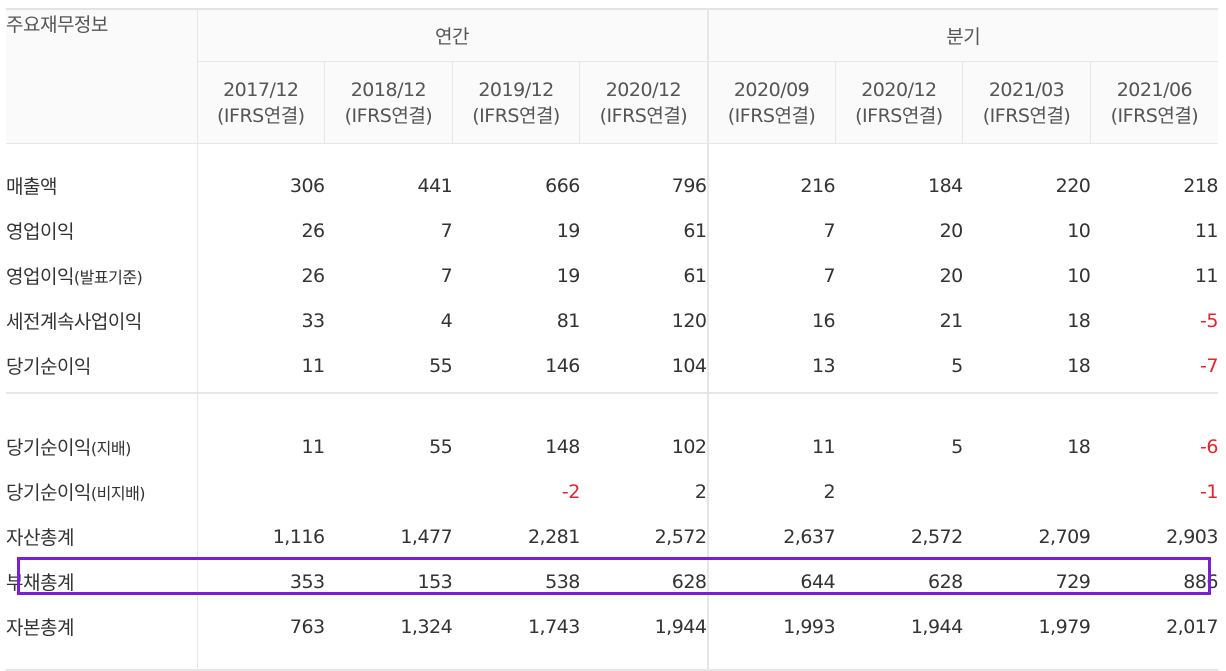 This screenshot has width=1226, height=671. I want to click on value-cell: 13, so click(823, 365).